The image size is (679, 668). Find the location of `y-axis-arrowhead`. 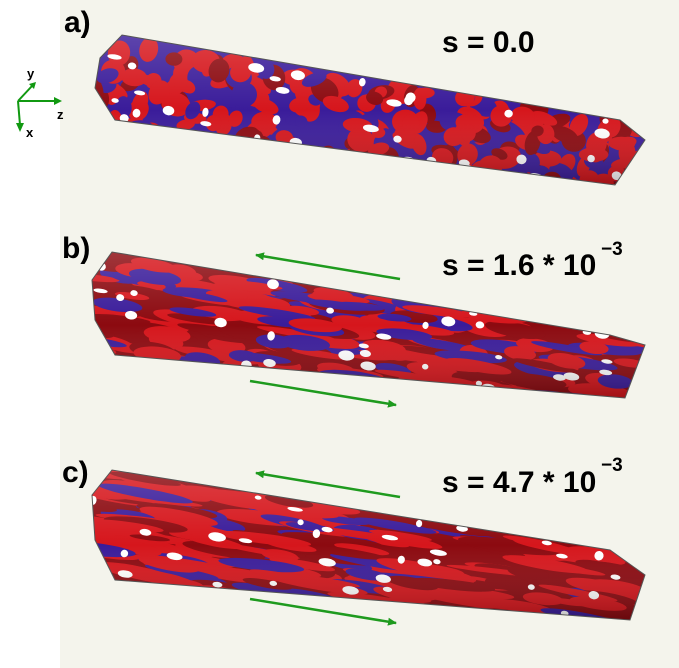

y-axis-arrowhead is located at coordinates (32, 85).